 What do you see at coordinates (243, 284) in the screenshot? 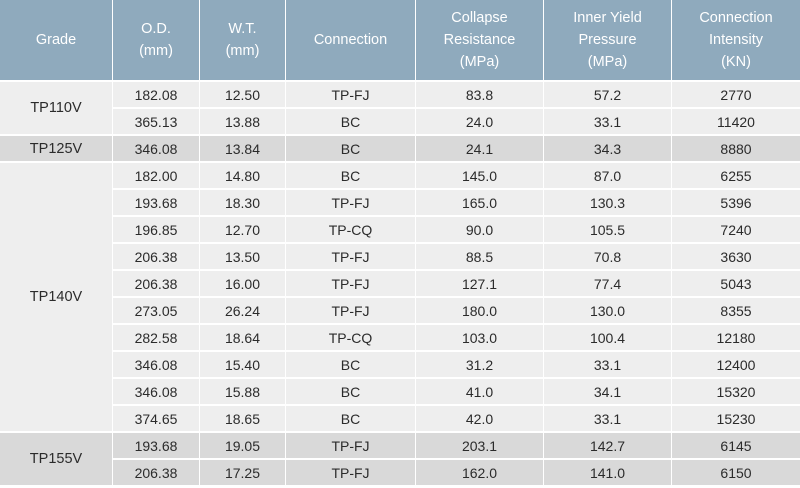
I see `wt-cell: 16.00` at bounding box center [243, 284].